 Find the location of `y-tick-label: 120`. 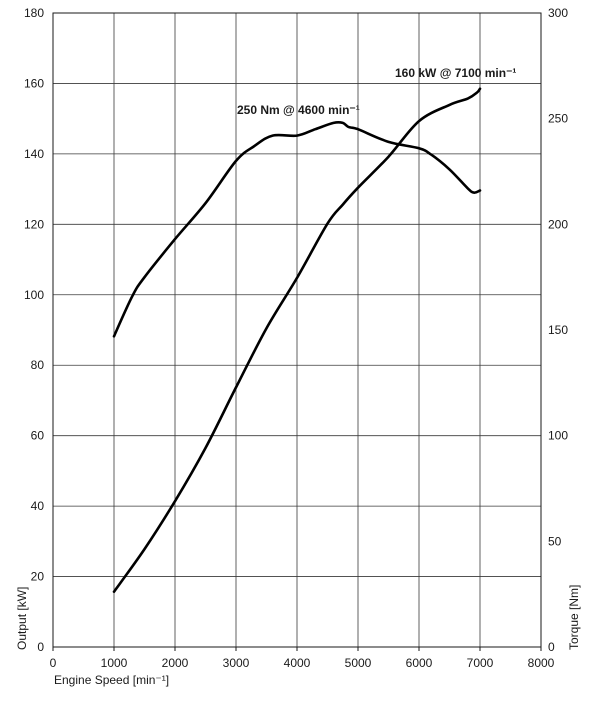

y-tick-label: 120 is located at coordinates (34, 224).